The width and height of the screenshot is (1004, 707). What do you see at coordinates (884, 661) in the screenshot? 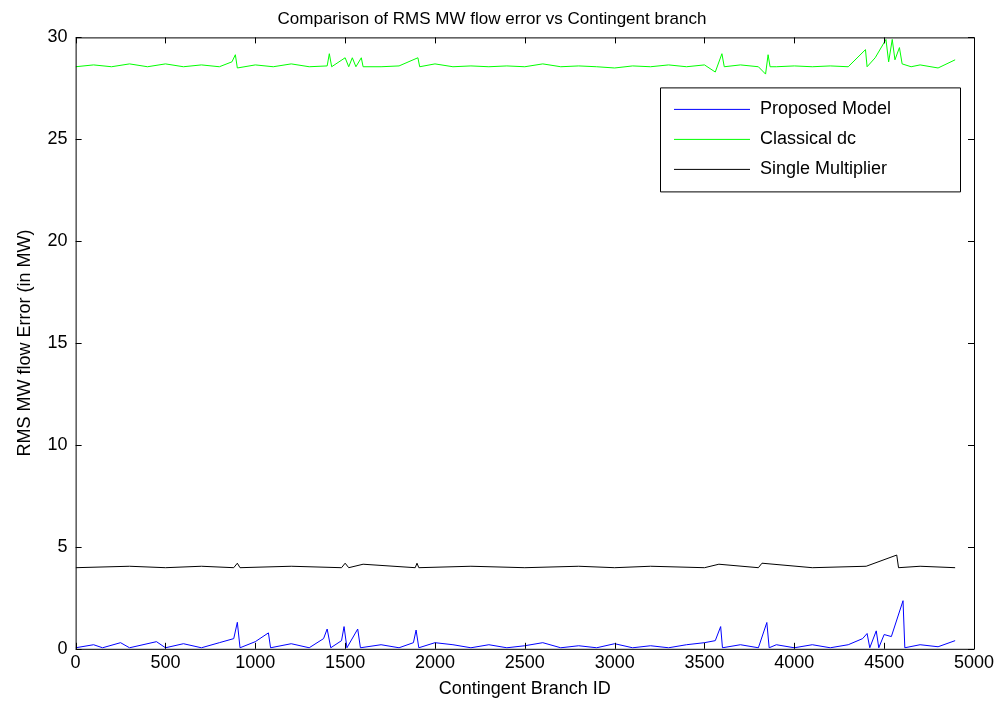
I see `x-tick-label: 4500` at bounding box center [884, 661].